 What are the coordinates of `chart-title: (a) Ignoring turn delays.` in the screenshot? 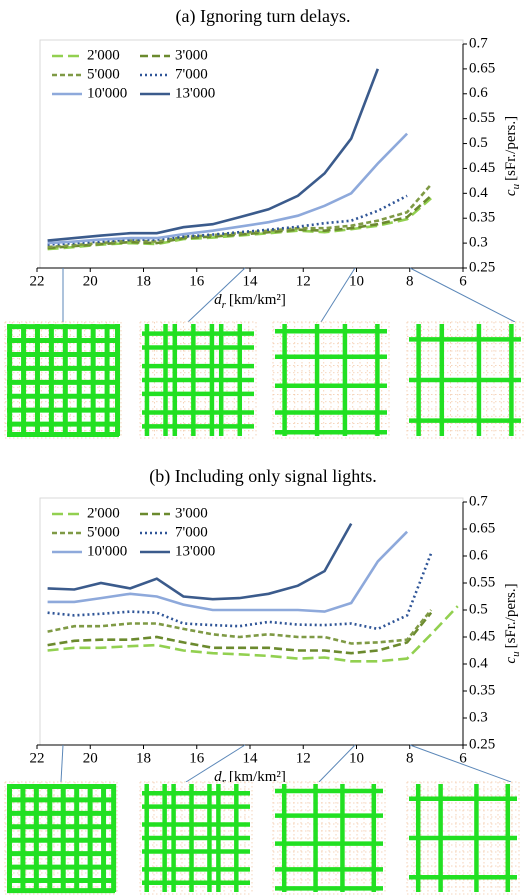 It's located at (263, 16).